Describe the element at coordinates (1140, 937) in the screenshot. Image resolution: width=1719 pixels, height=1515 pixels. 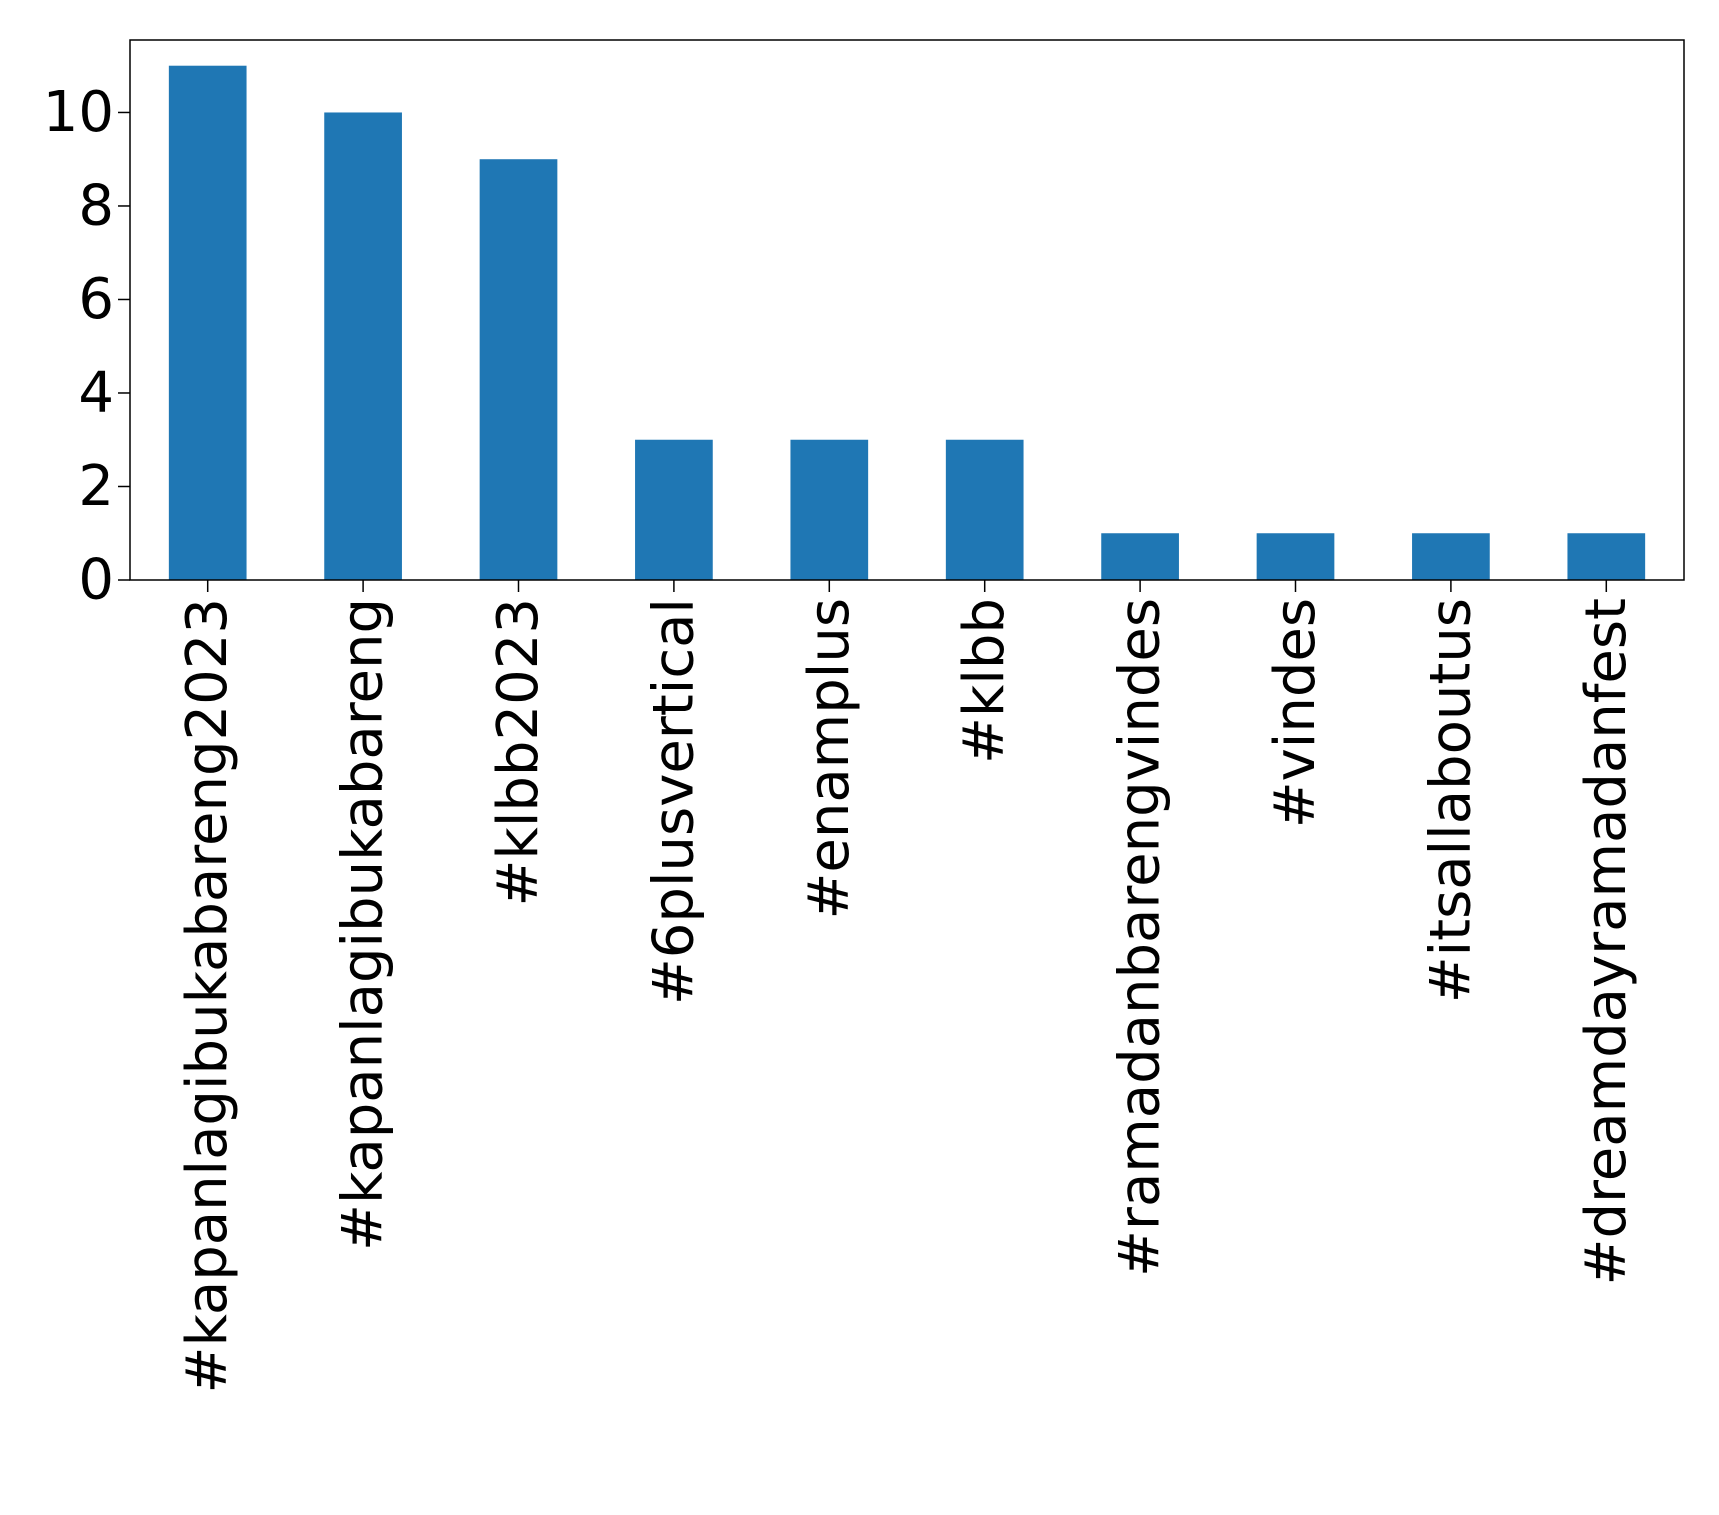
I see `x-tick-label: #ramadanbarengvindes` at that location.